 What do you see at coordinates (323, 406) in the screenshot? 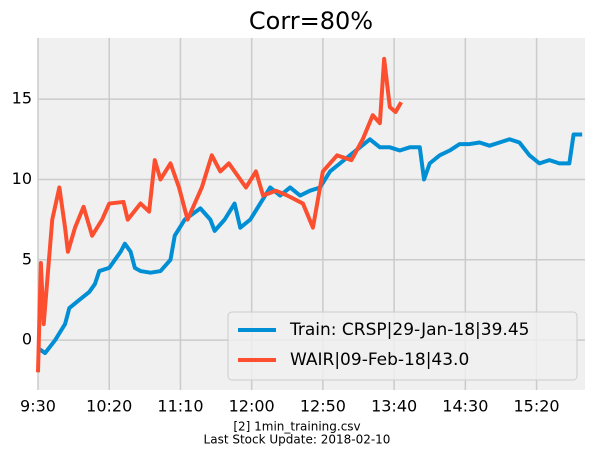
I see `x-tick-label: 12:50` at bounding box center [323, 406].